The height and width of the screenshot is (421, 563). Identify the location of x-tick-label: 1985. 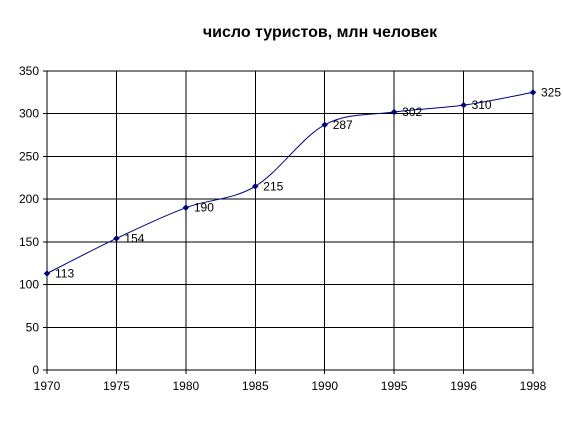
(255, 386).